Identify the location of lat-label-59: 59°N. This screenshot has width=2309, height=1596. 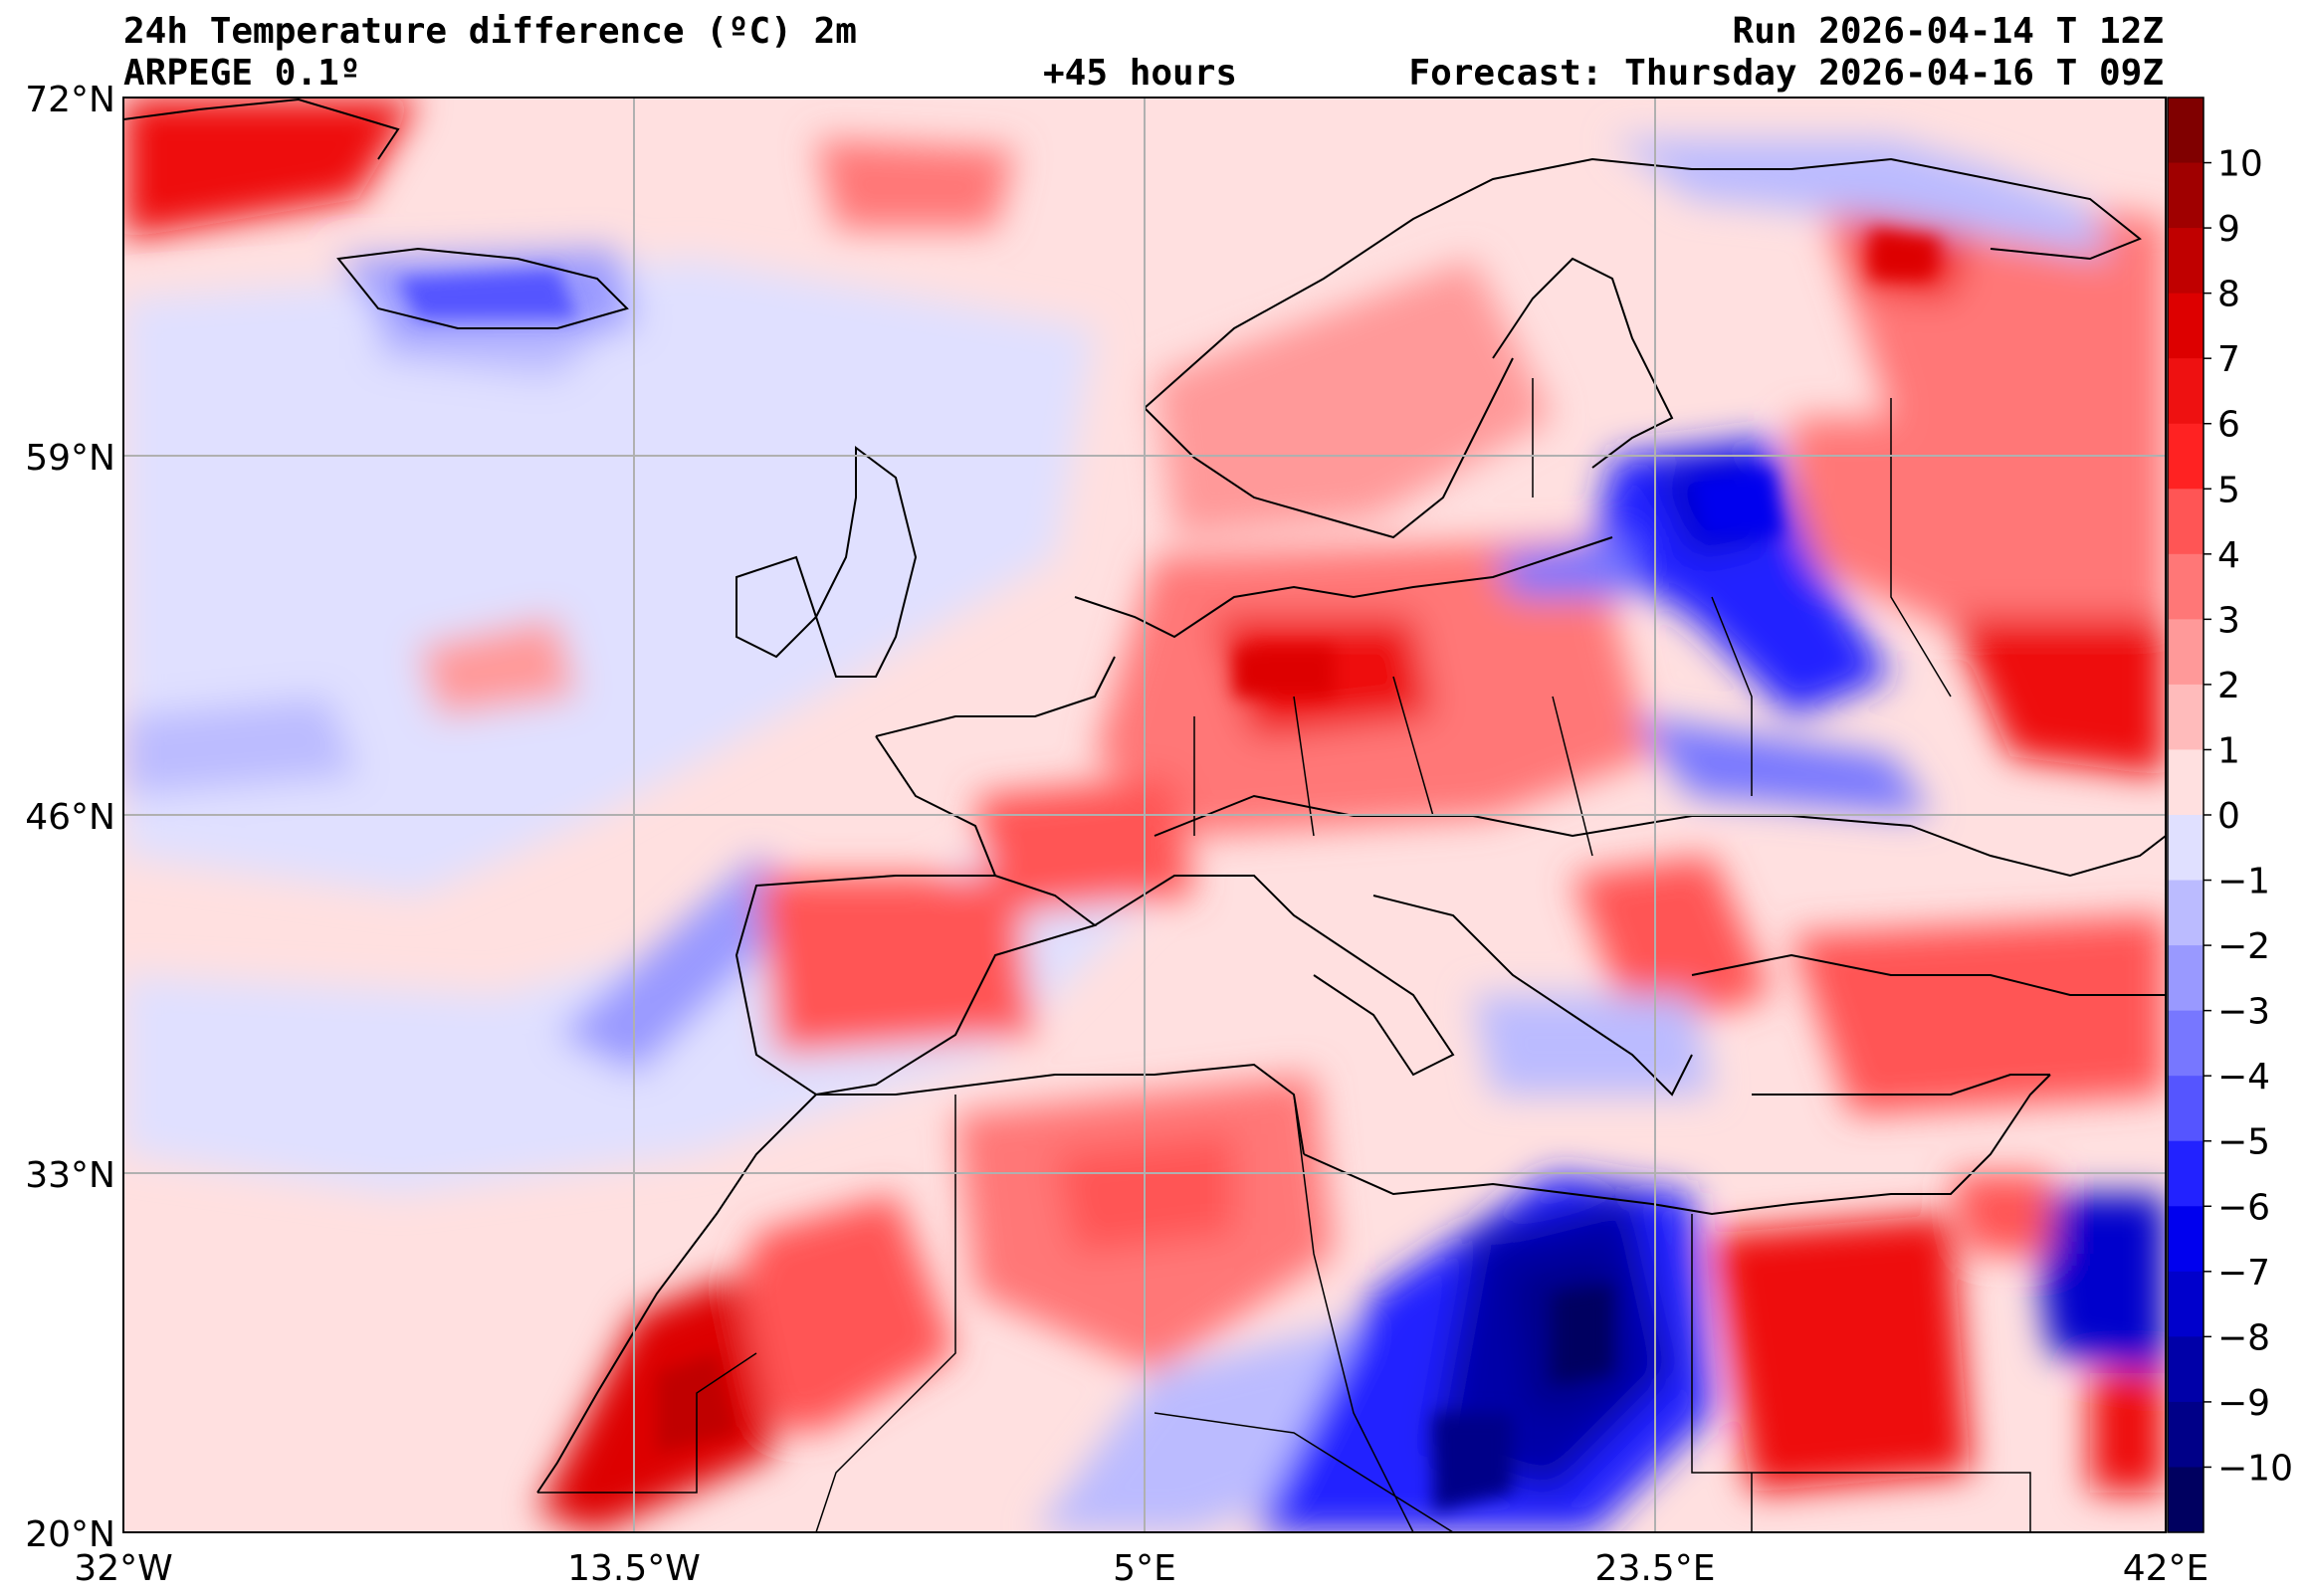
(70, 458).